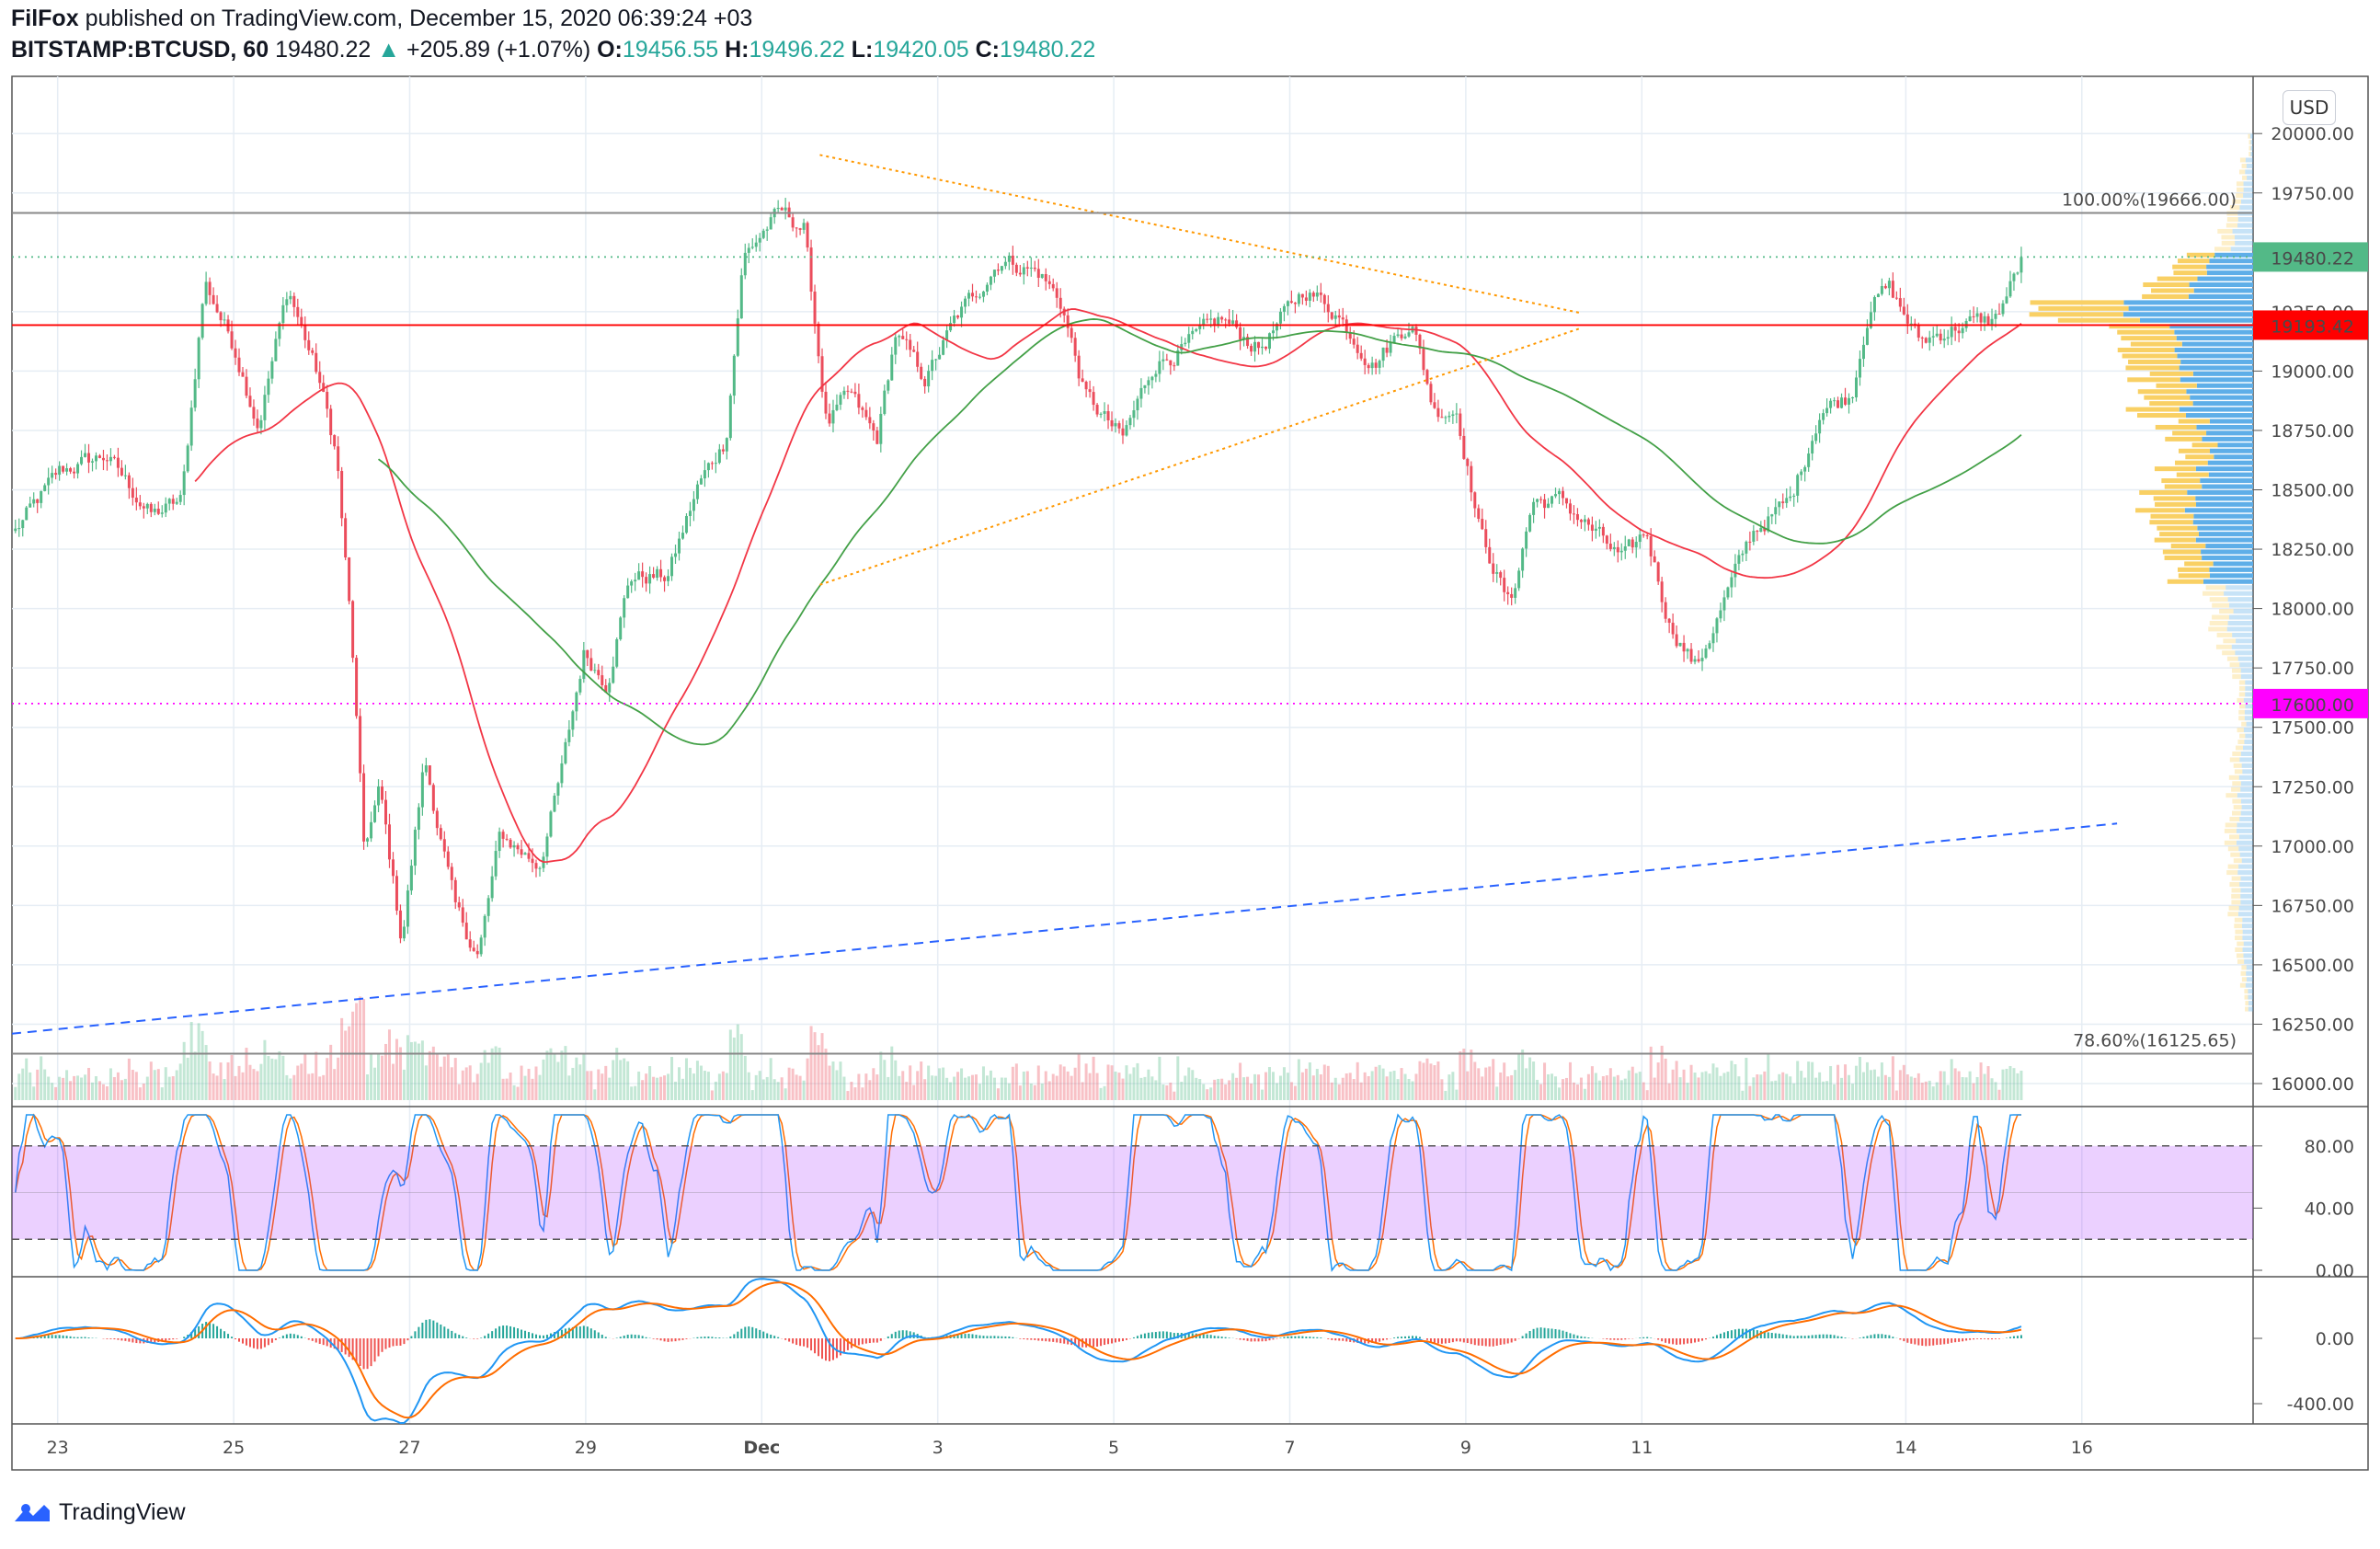 Image resolution: width=2380 pixels, height=1549 pixels. I want to click on author: FilFox, so click(45, 19).